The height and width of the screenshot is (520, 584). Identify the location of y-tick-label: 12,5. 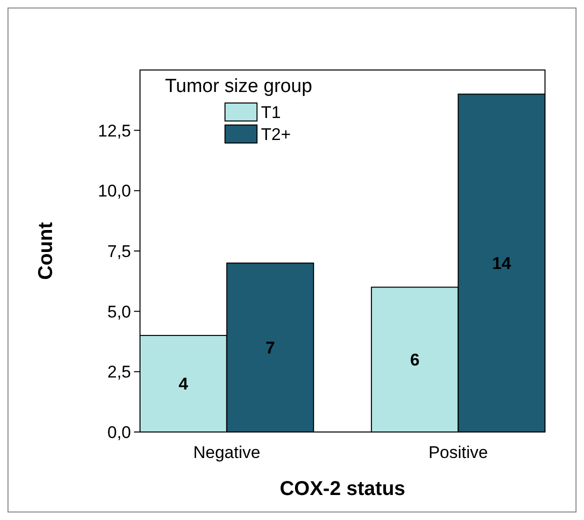
(114, 130).